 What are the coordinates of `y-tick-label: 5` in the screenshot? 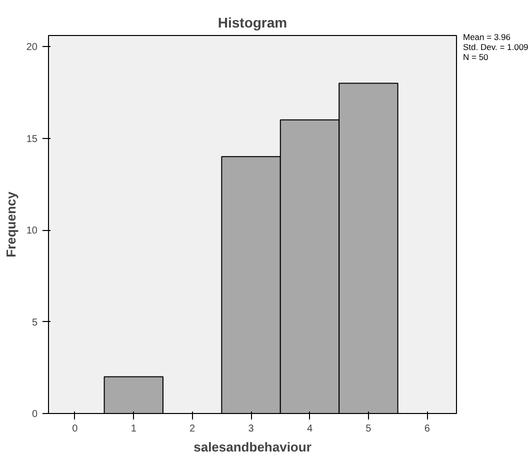 It's located at (35, 322).